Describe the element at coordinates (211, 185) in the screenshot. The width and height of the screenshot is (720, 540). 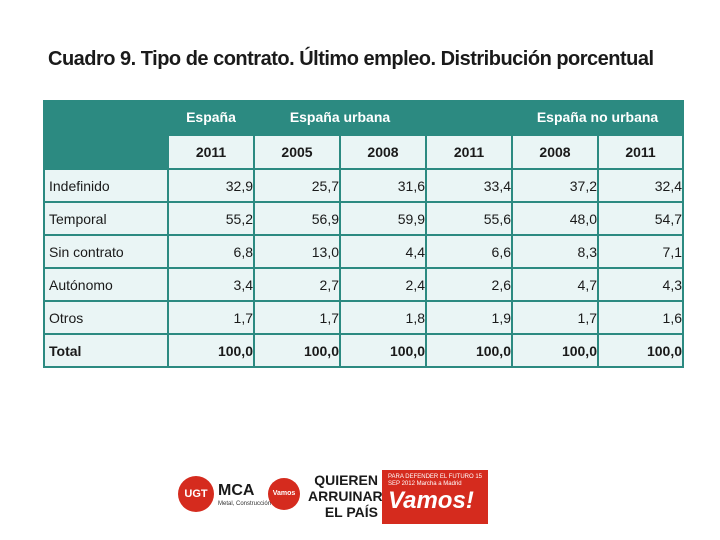
I see `table-cell: 32,9` at that location.